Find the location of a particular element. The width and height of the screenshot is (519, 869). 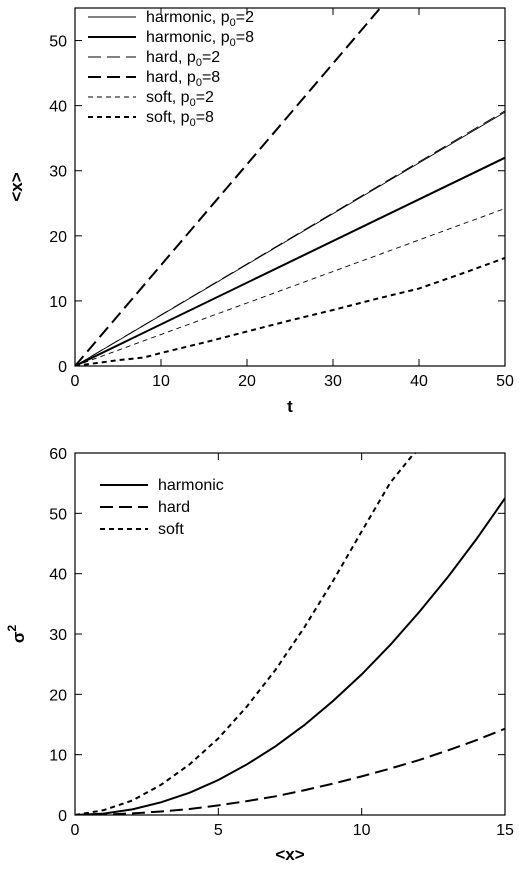

y-axis-title: σ2 is located at coordinates (16, 634).